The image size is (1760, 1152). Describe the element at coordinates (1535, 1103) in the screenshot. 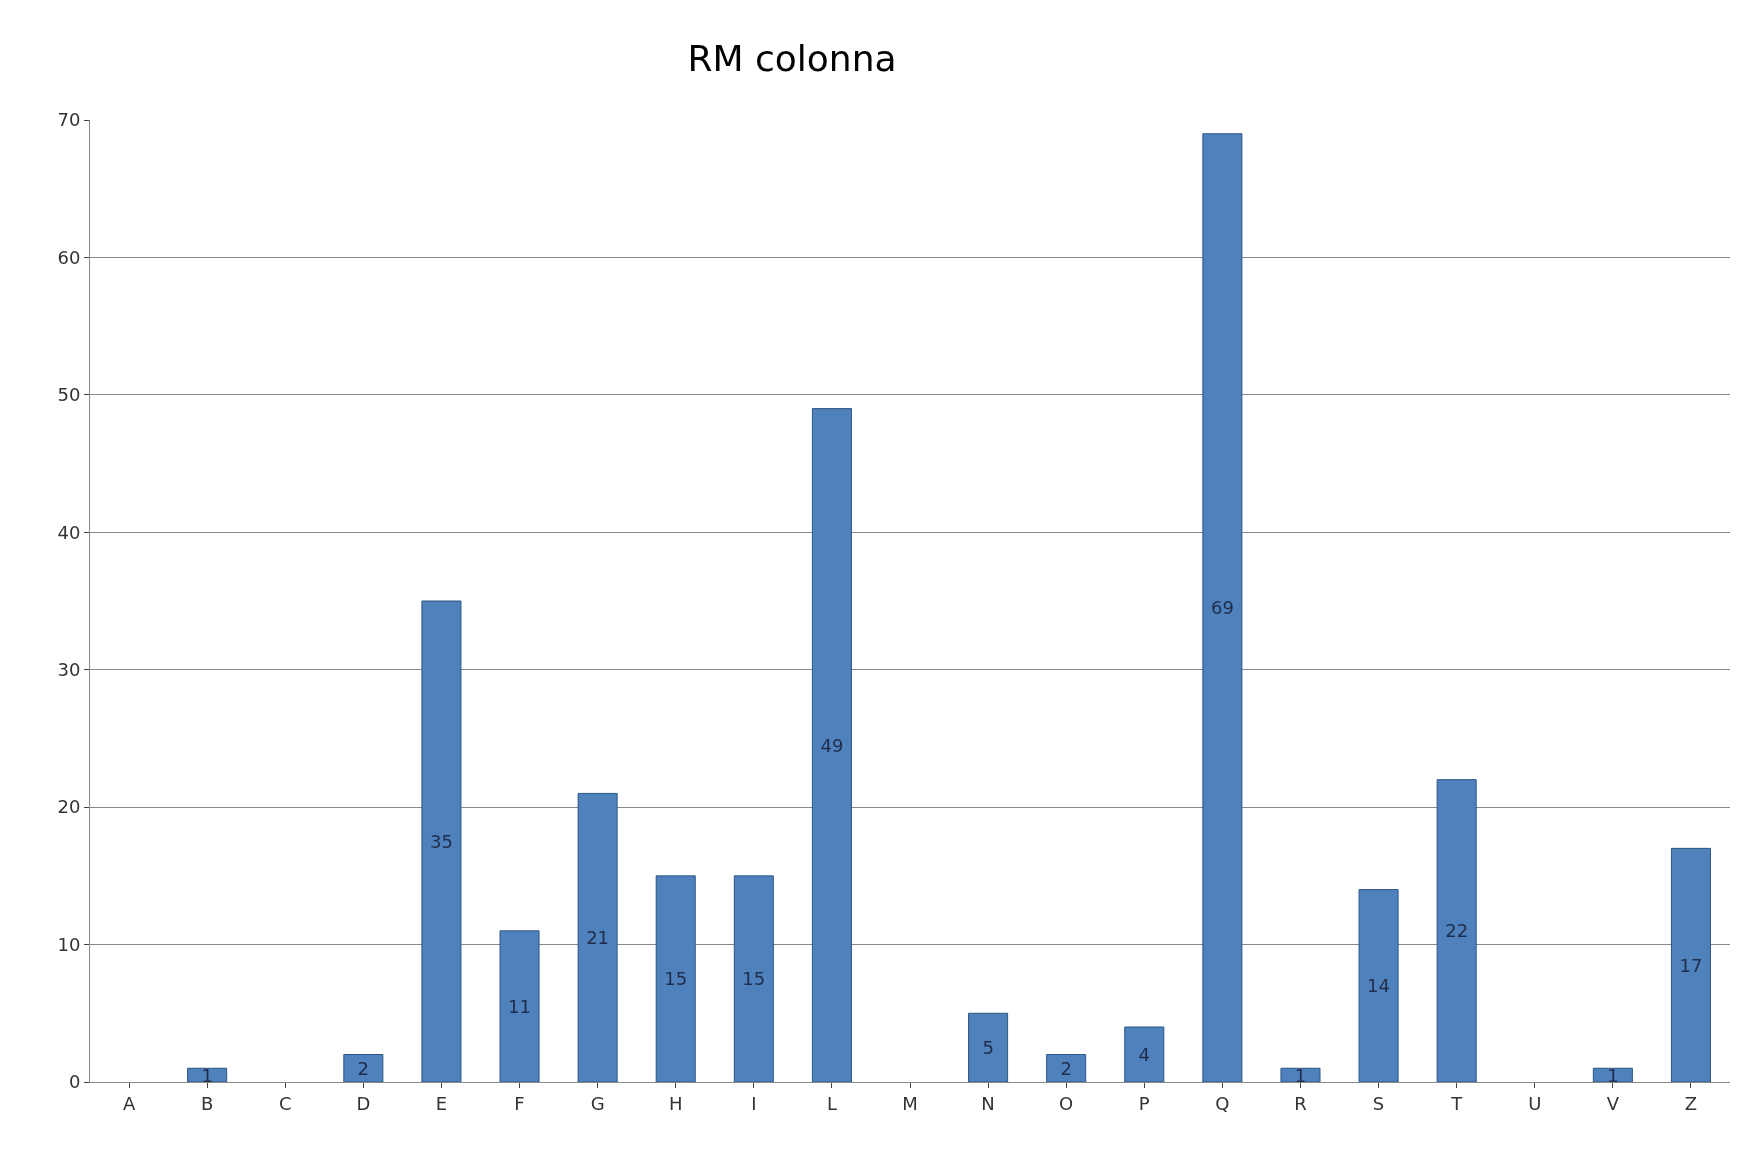

I see `x-tick-label: U` at that location.